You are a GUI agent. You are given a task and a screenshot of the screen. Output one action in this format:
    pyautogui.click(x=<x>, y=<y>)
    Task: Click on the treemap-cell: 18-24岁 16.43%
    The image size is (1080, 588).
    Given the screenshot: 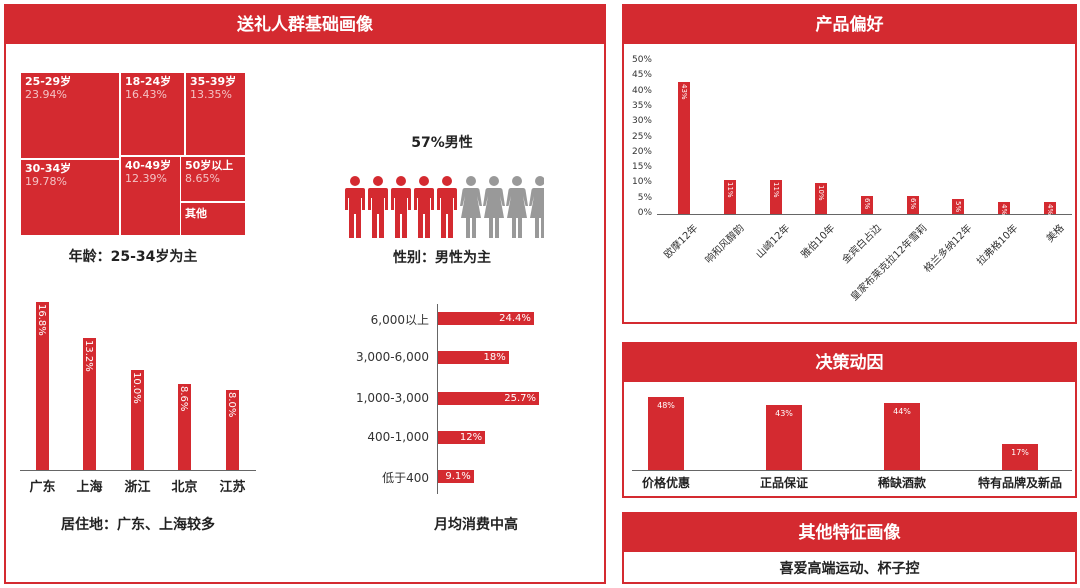 What is the action you would take?
    pyautogui.click(x=152, y=114)
    